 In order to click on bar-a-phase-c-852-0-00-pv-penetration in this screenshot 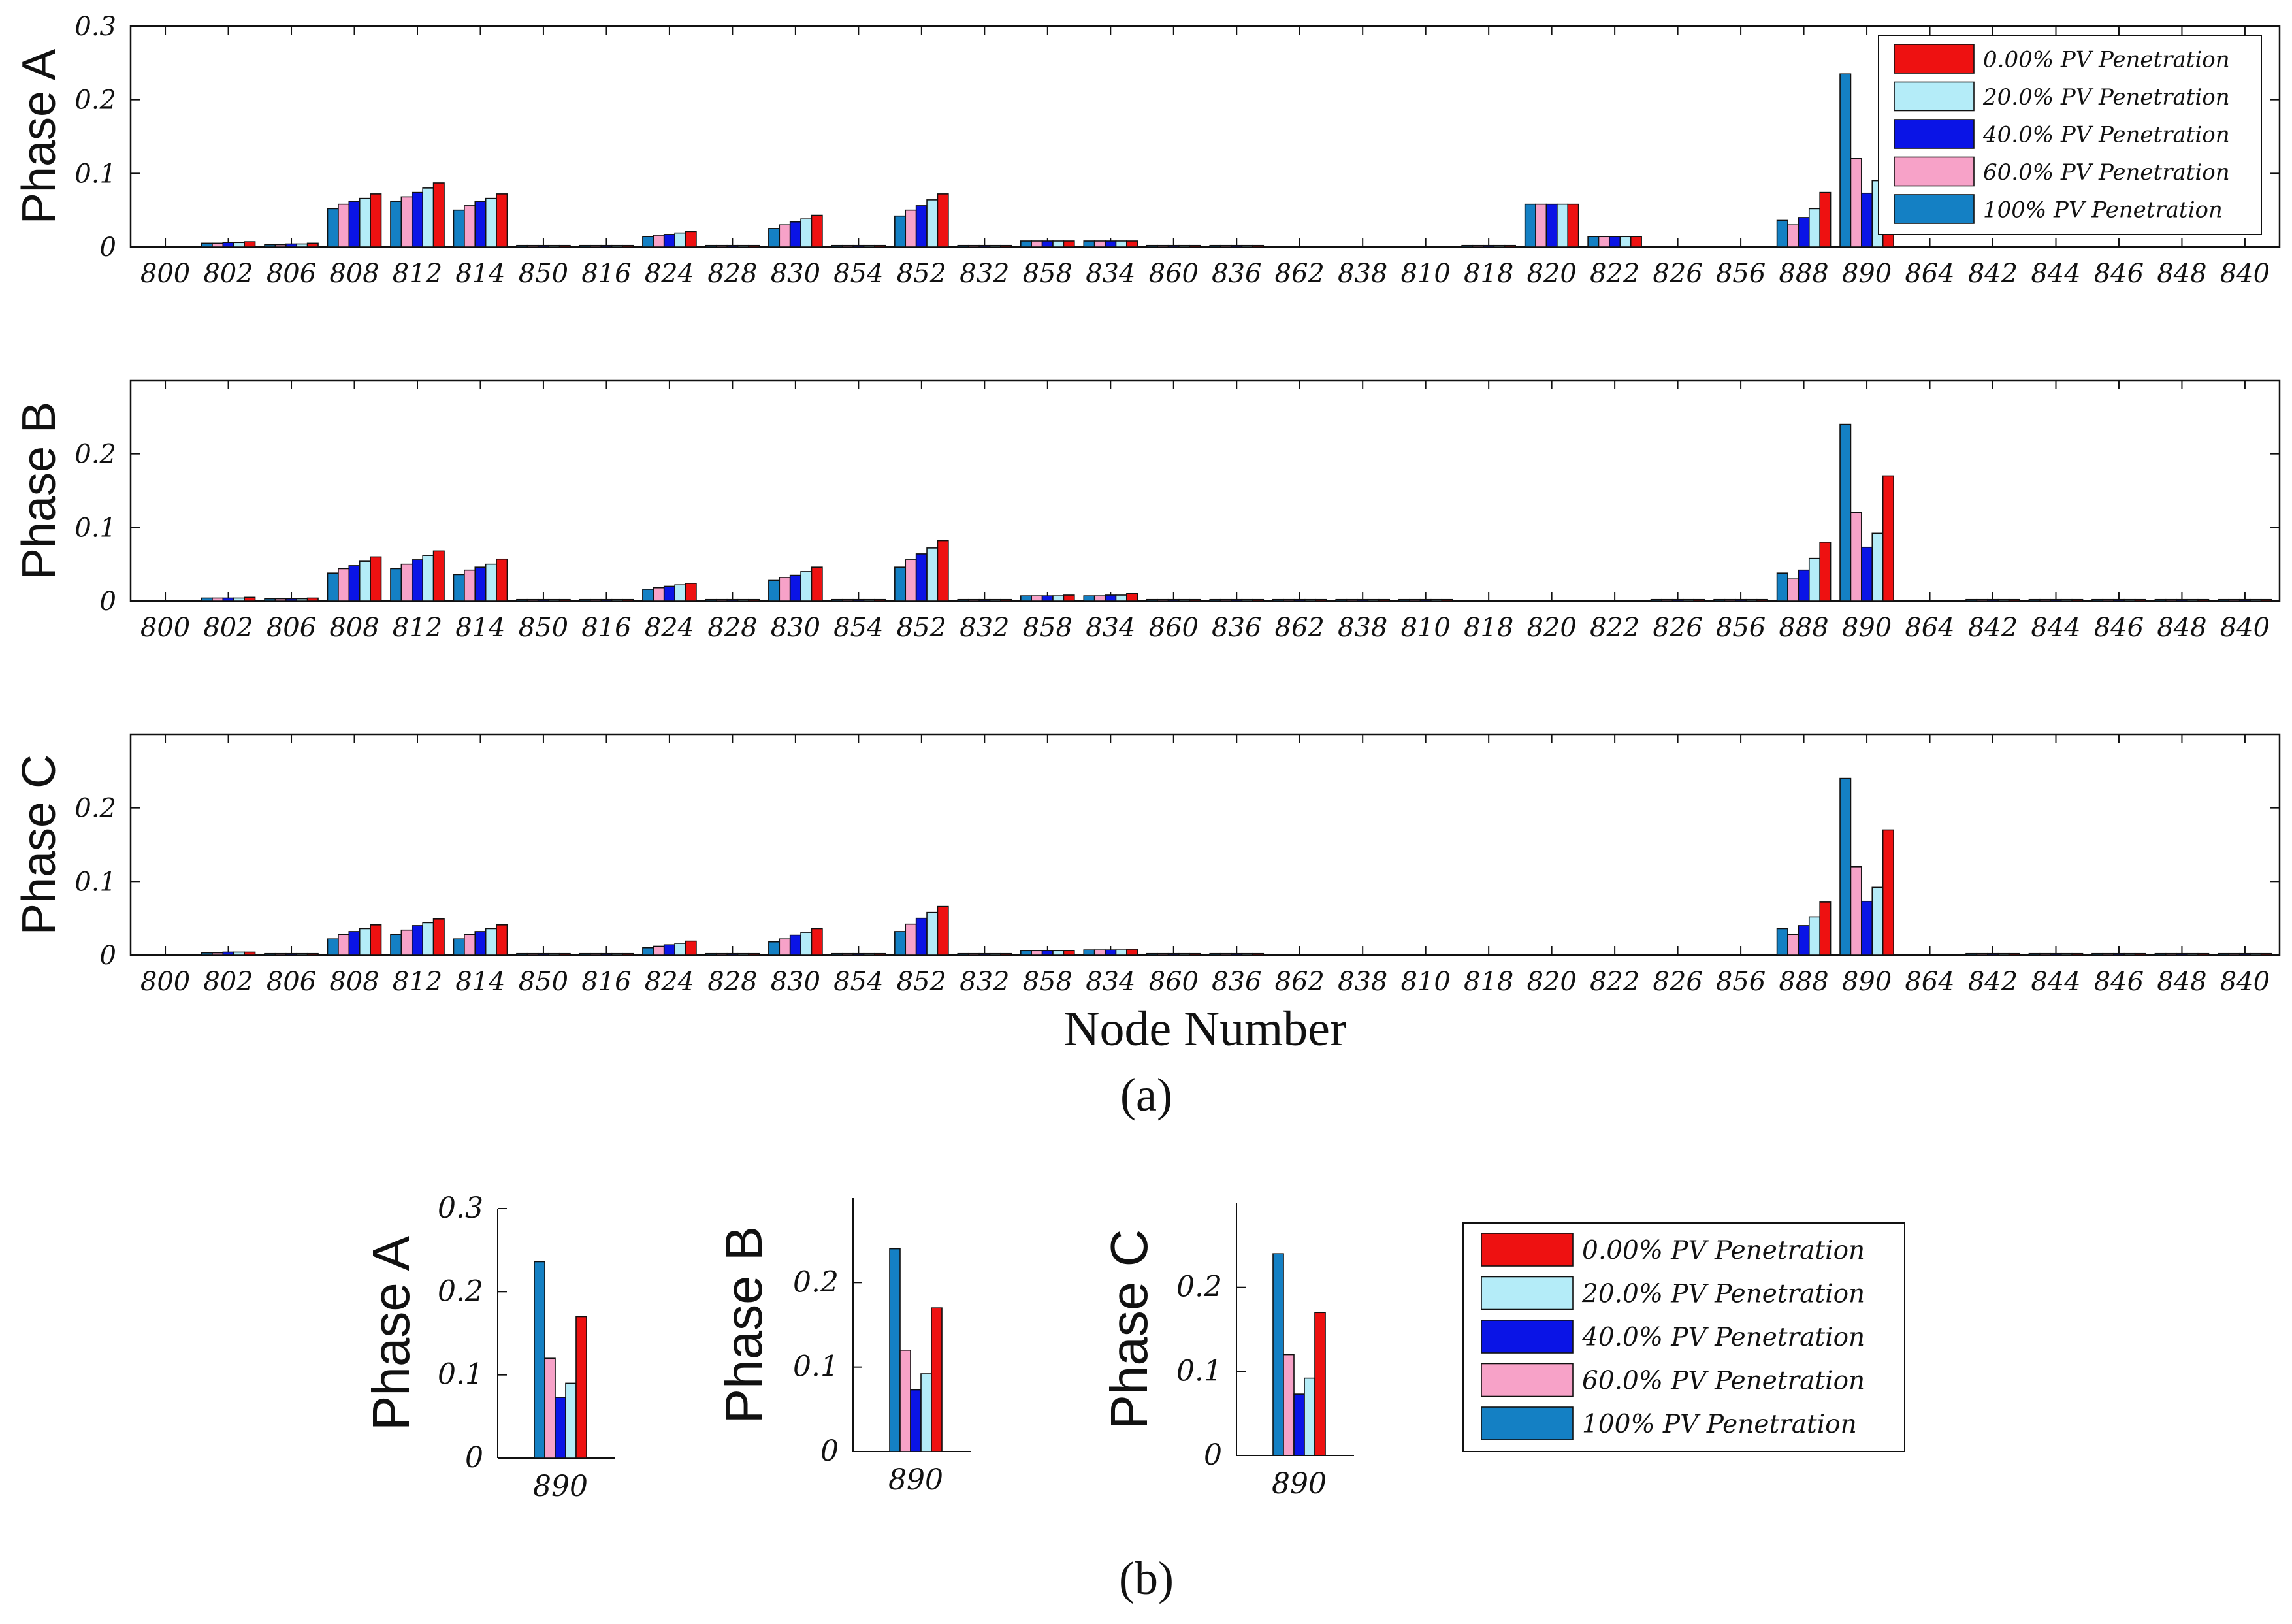, I will do `click(943, 930)`.